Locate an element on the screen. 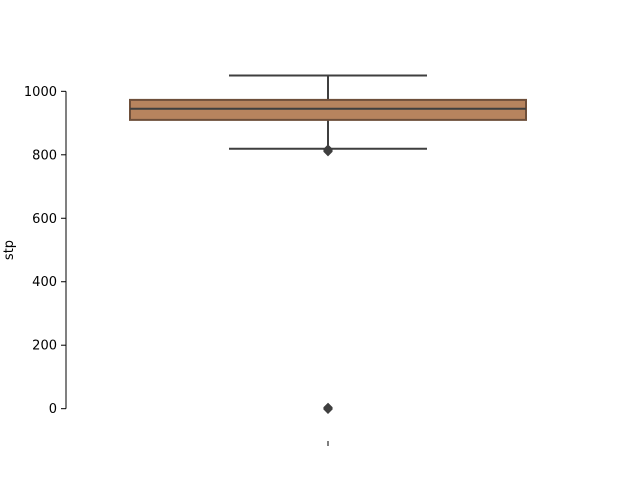 The image size is (640, 480). y-axis-ticks: 0 200 400 600 800 1000 is located at coordinates (45, 251).